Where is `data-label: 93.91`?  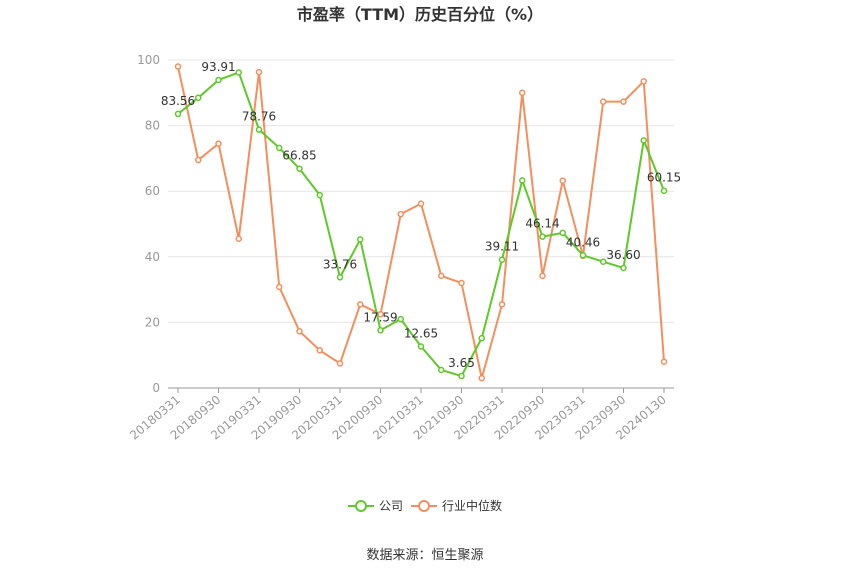 data-label: 93.91 is located at coordinates (218, 67).